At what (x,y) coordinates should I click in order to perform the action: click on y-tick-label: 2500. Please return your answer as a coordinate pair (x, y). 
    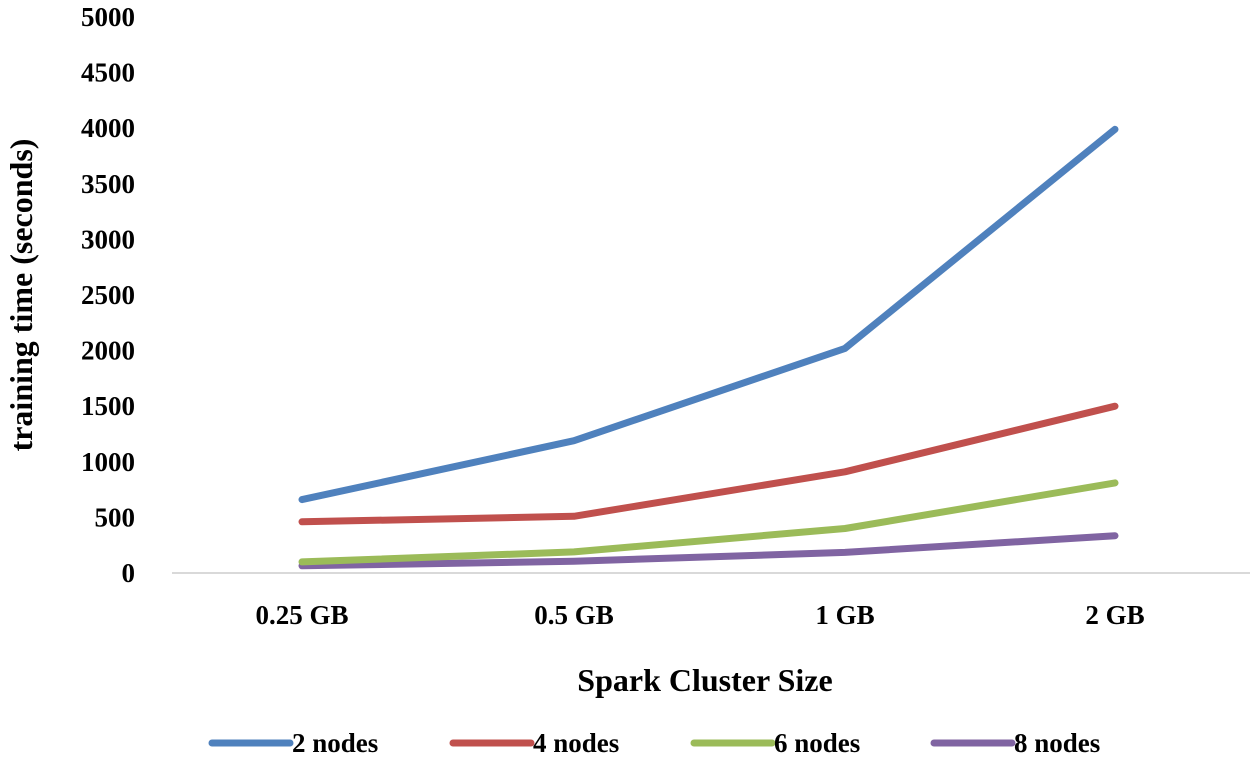
    Looking at the image, I should click on (108, 295).